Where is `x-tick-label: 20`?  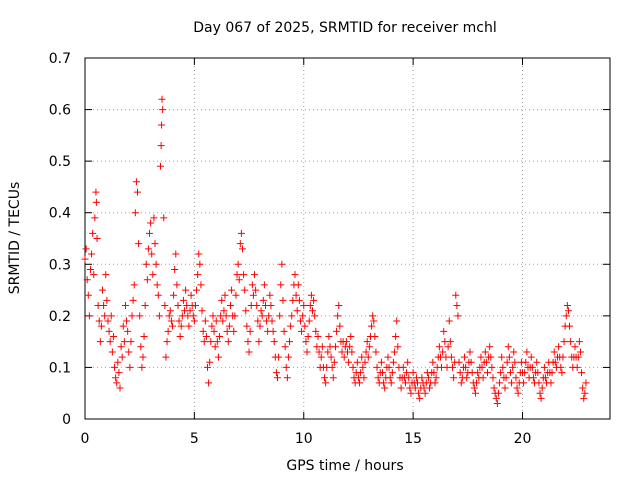 x-tick-label: 20 is located at coordinates (523, 439).